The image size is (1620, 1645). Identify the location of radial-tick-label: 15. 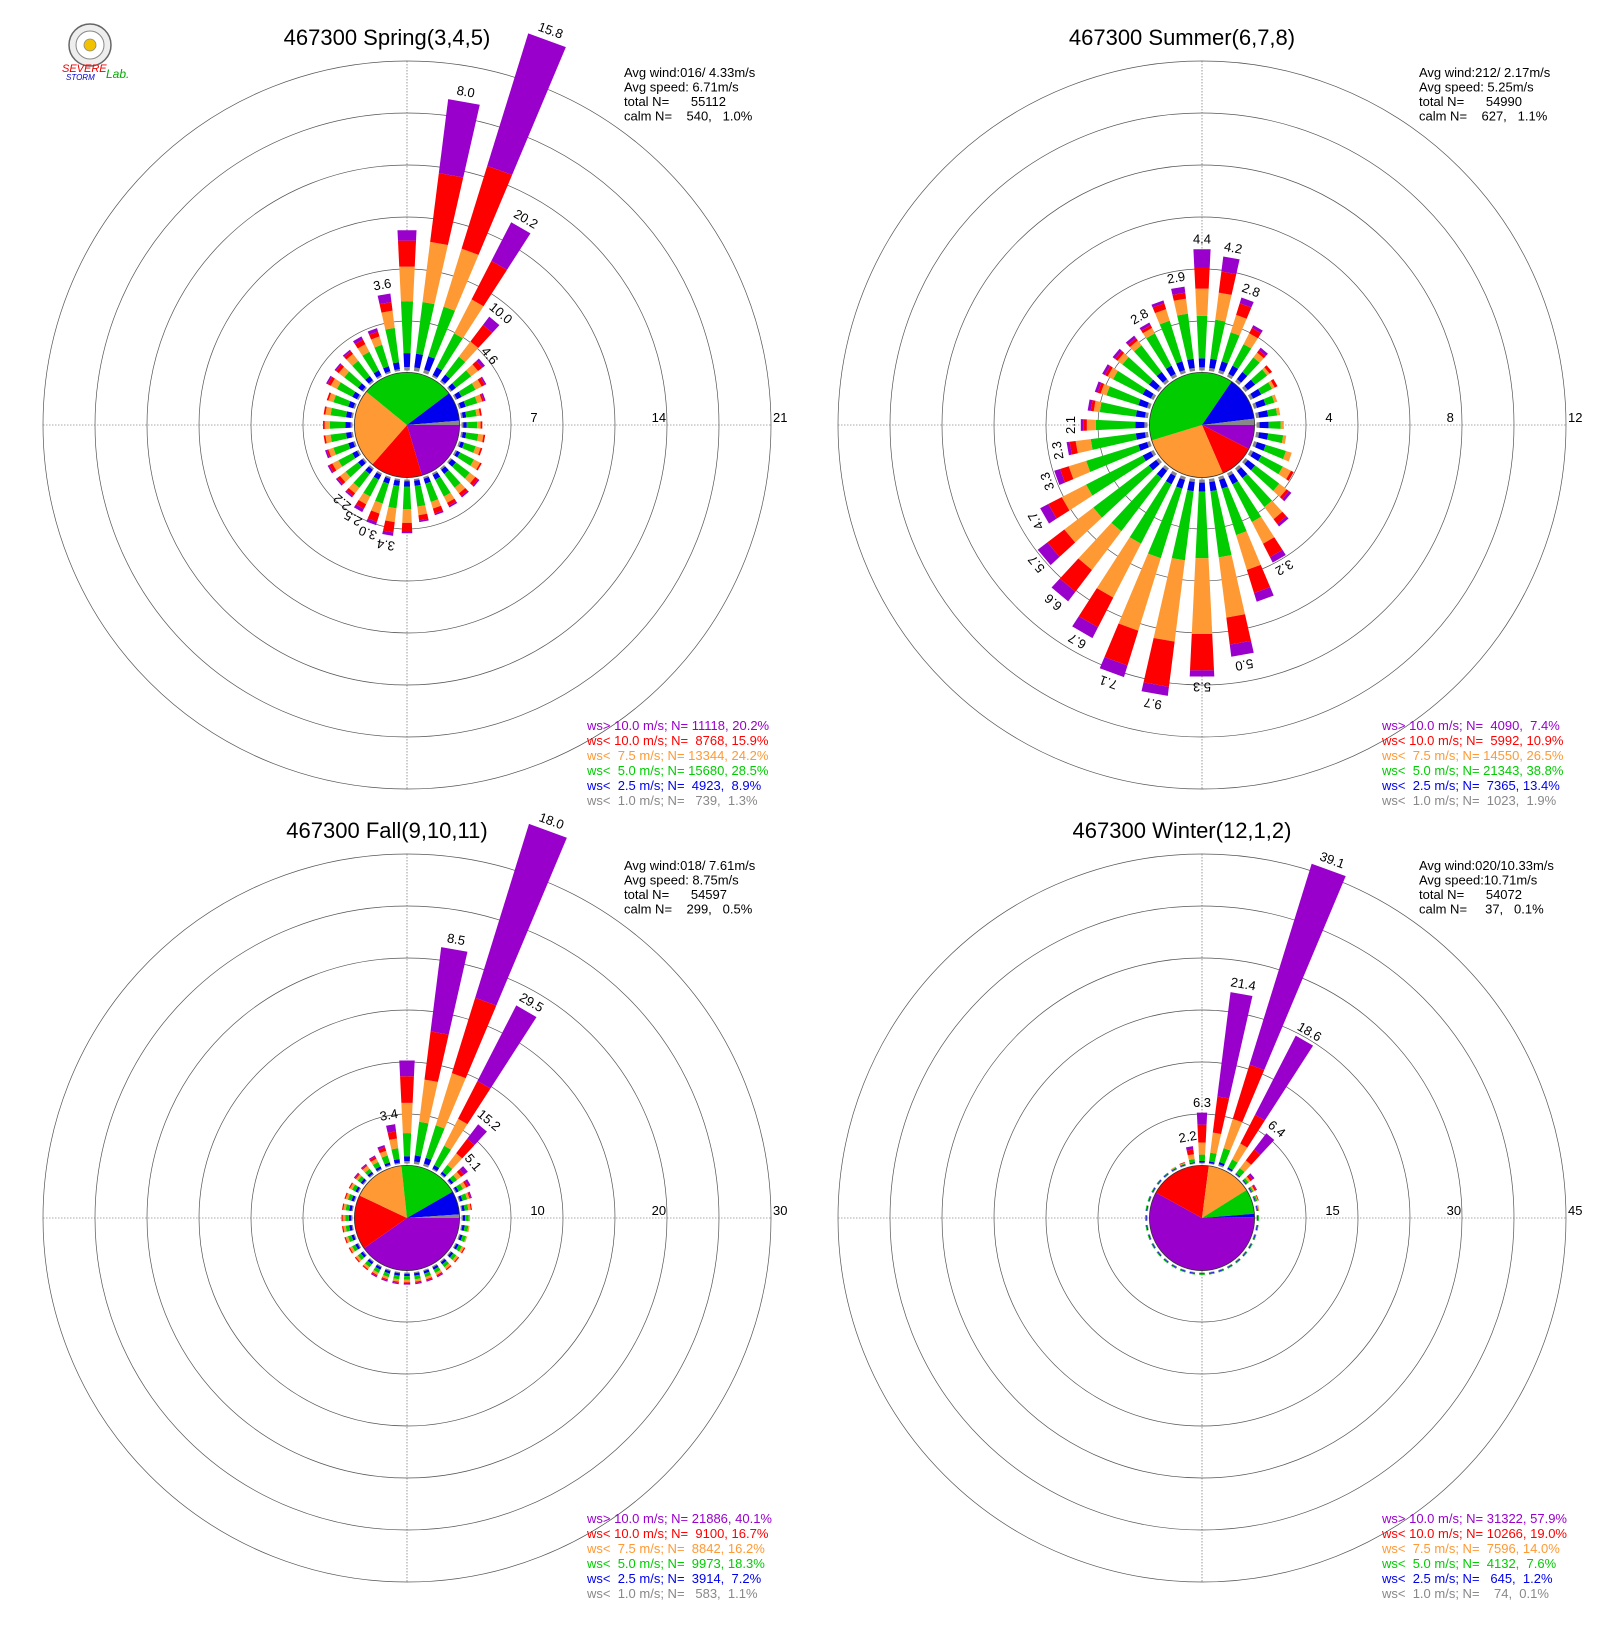
(1332, 1210).